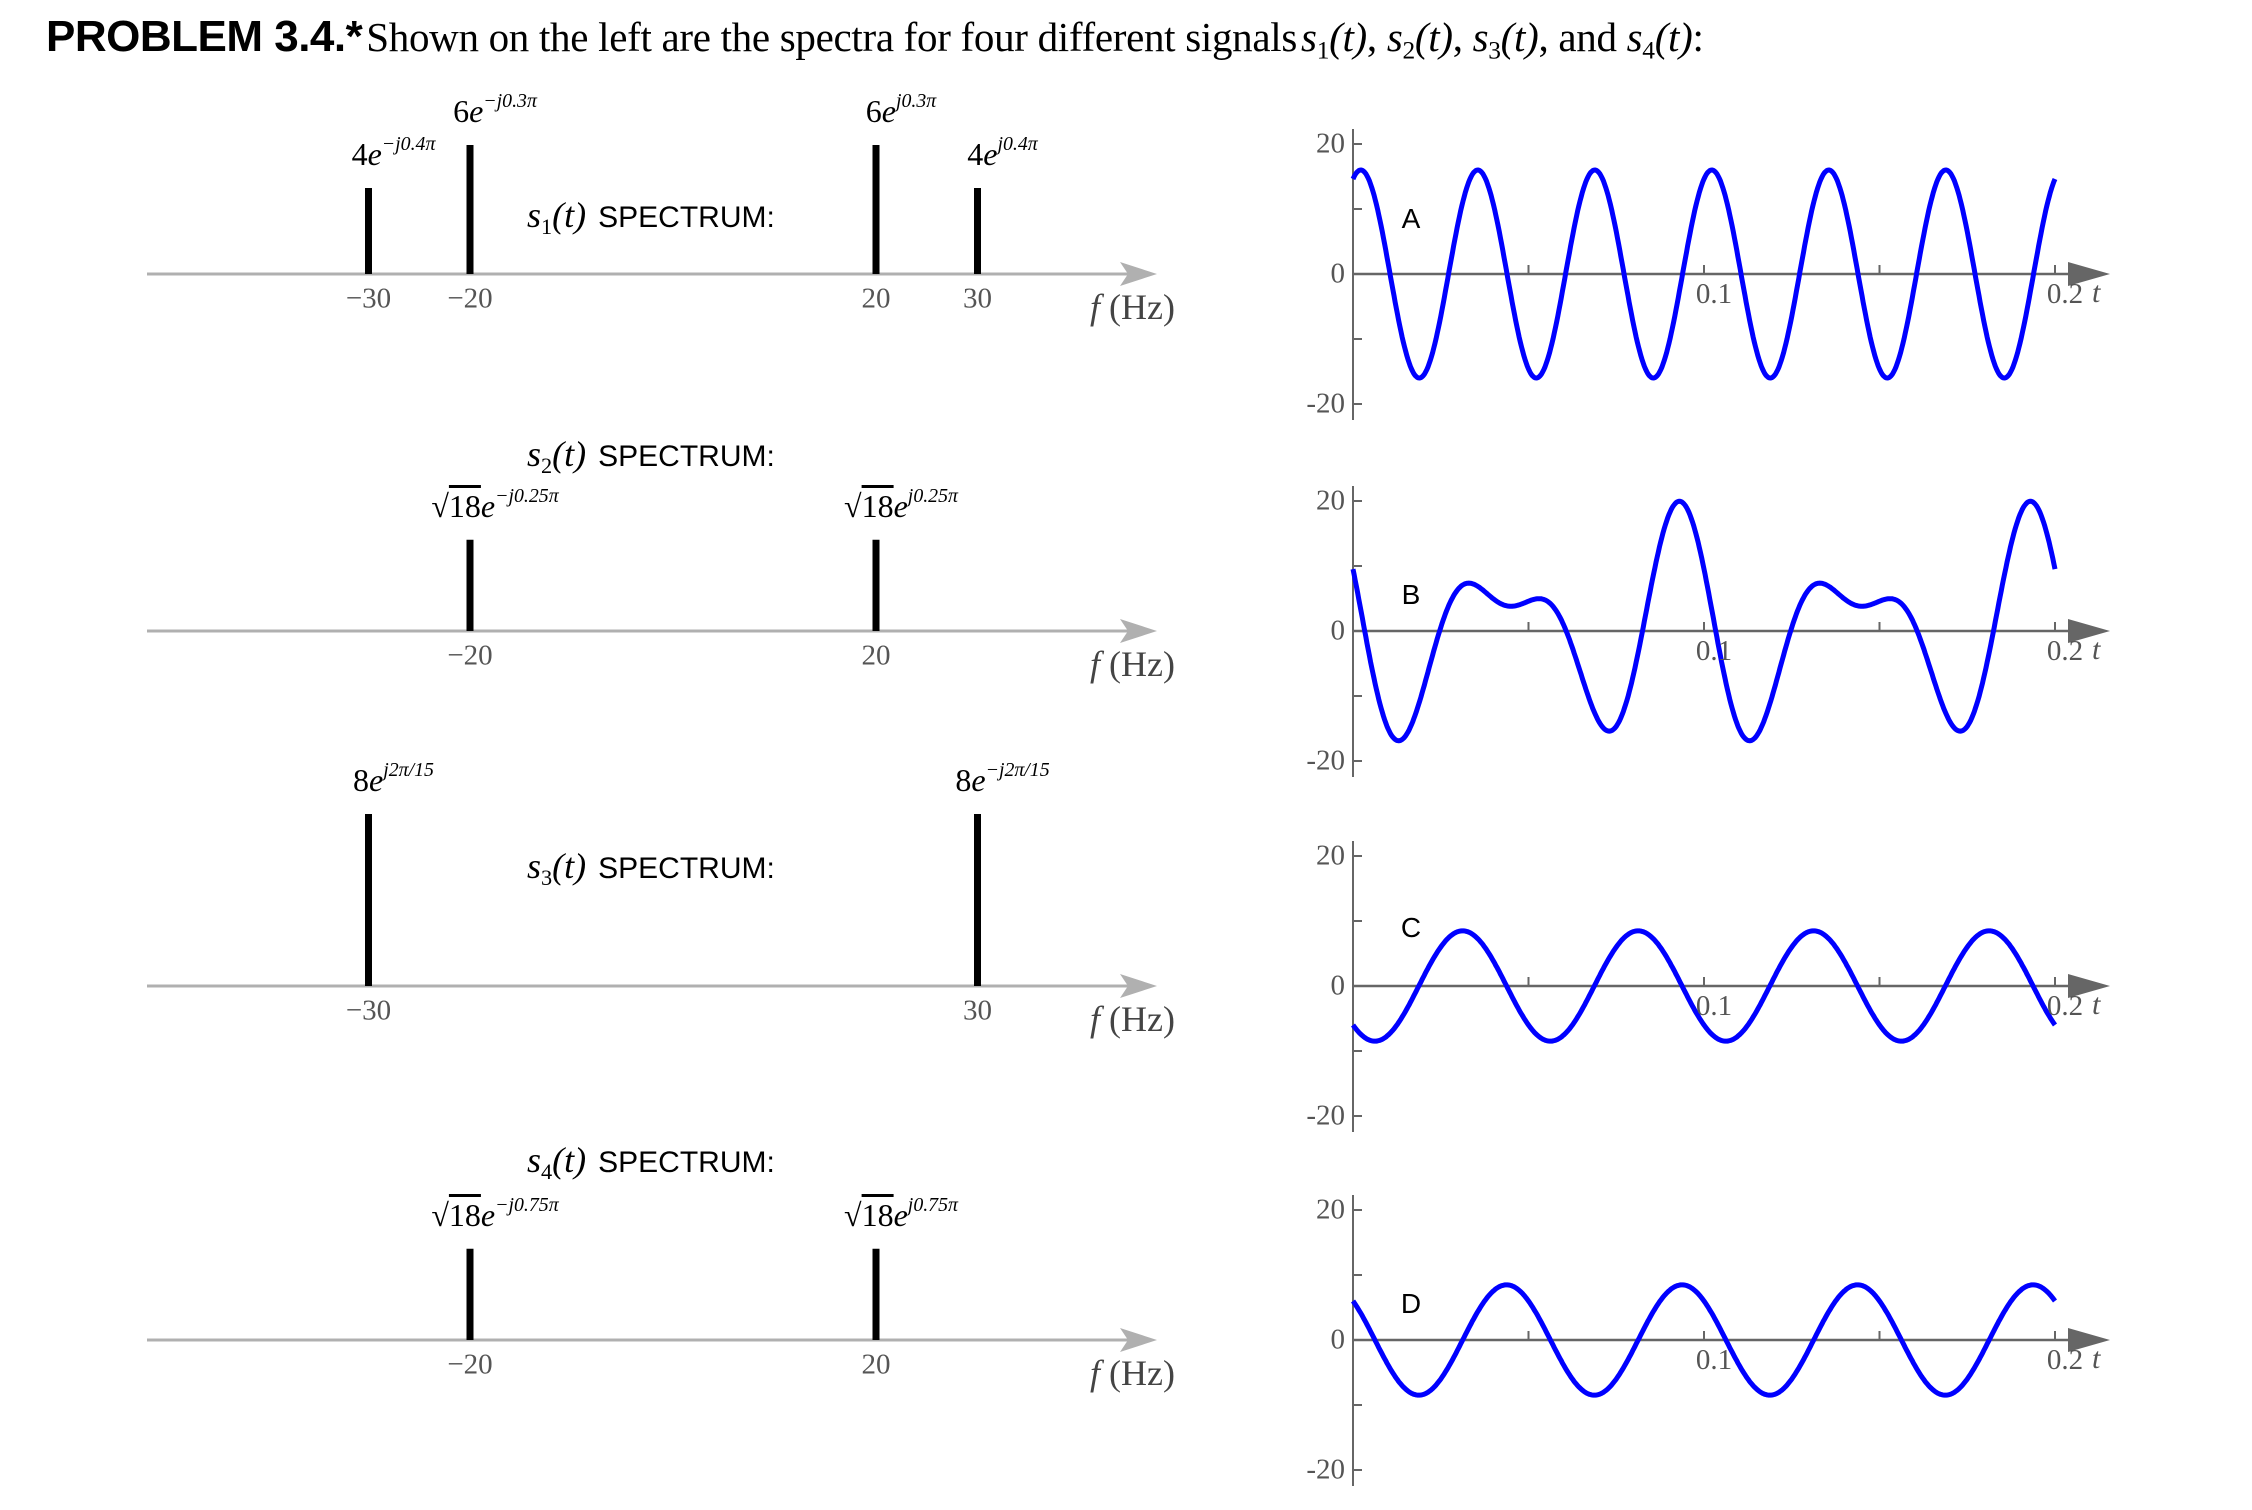  Describe the element at coordinates (408, 770) in the screenshot. I see `phasor-phase: j2π/15` at that location.